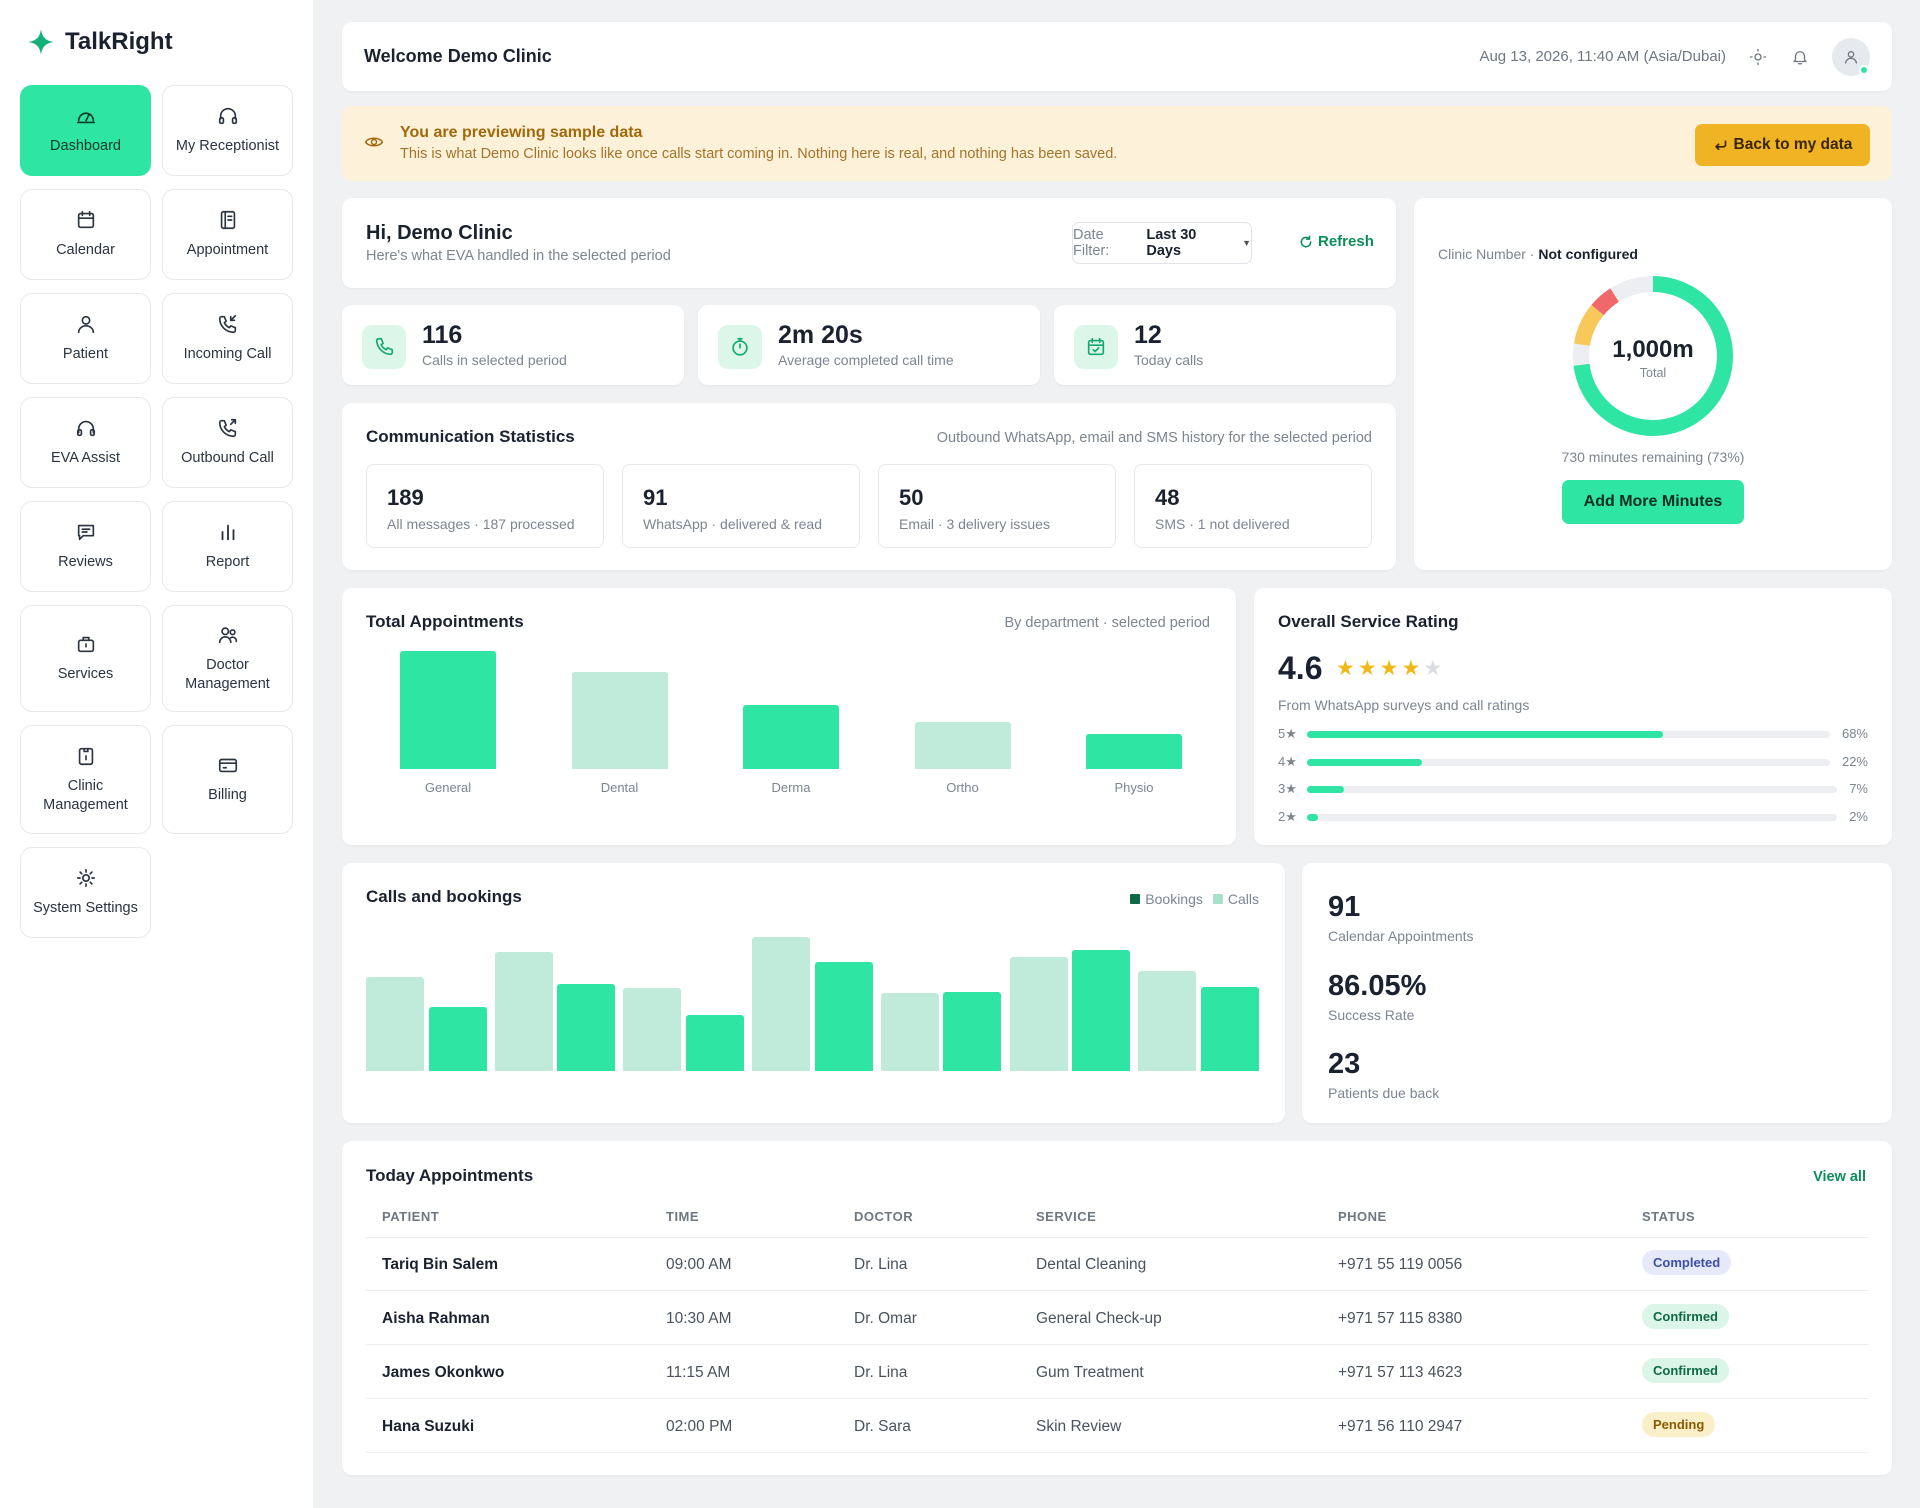  What do you see at coordinates (791, 787) in the screenshot?
I see `bar-label: Derma` at bounding box center [791, 787].